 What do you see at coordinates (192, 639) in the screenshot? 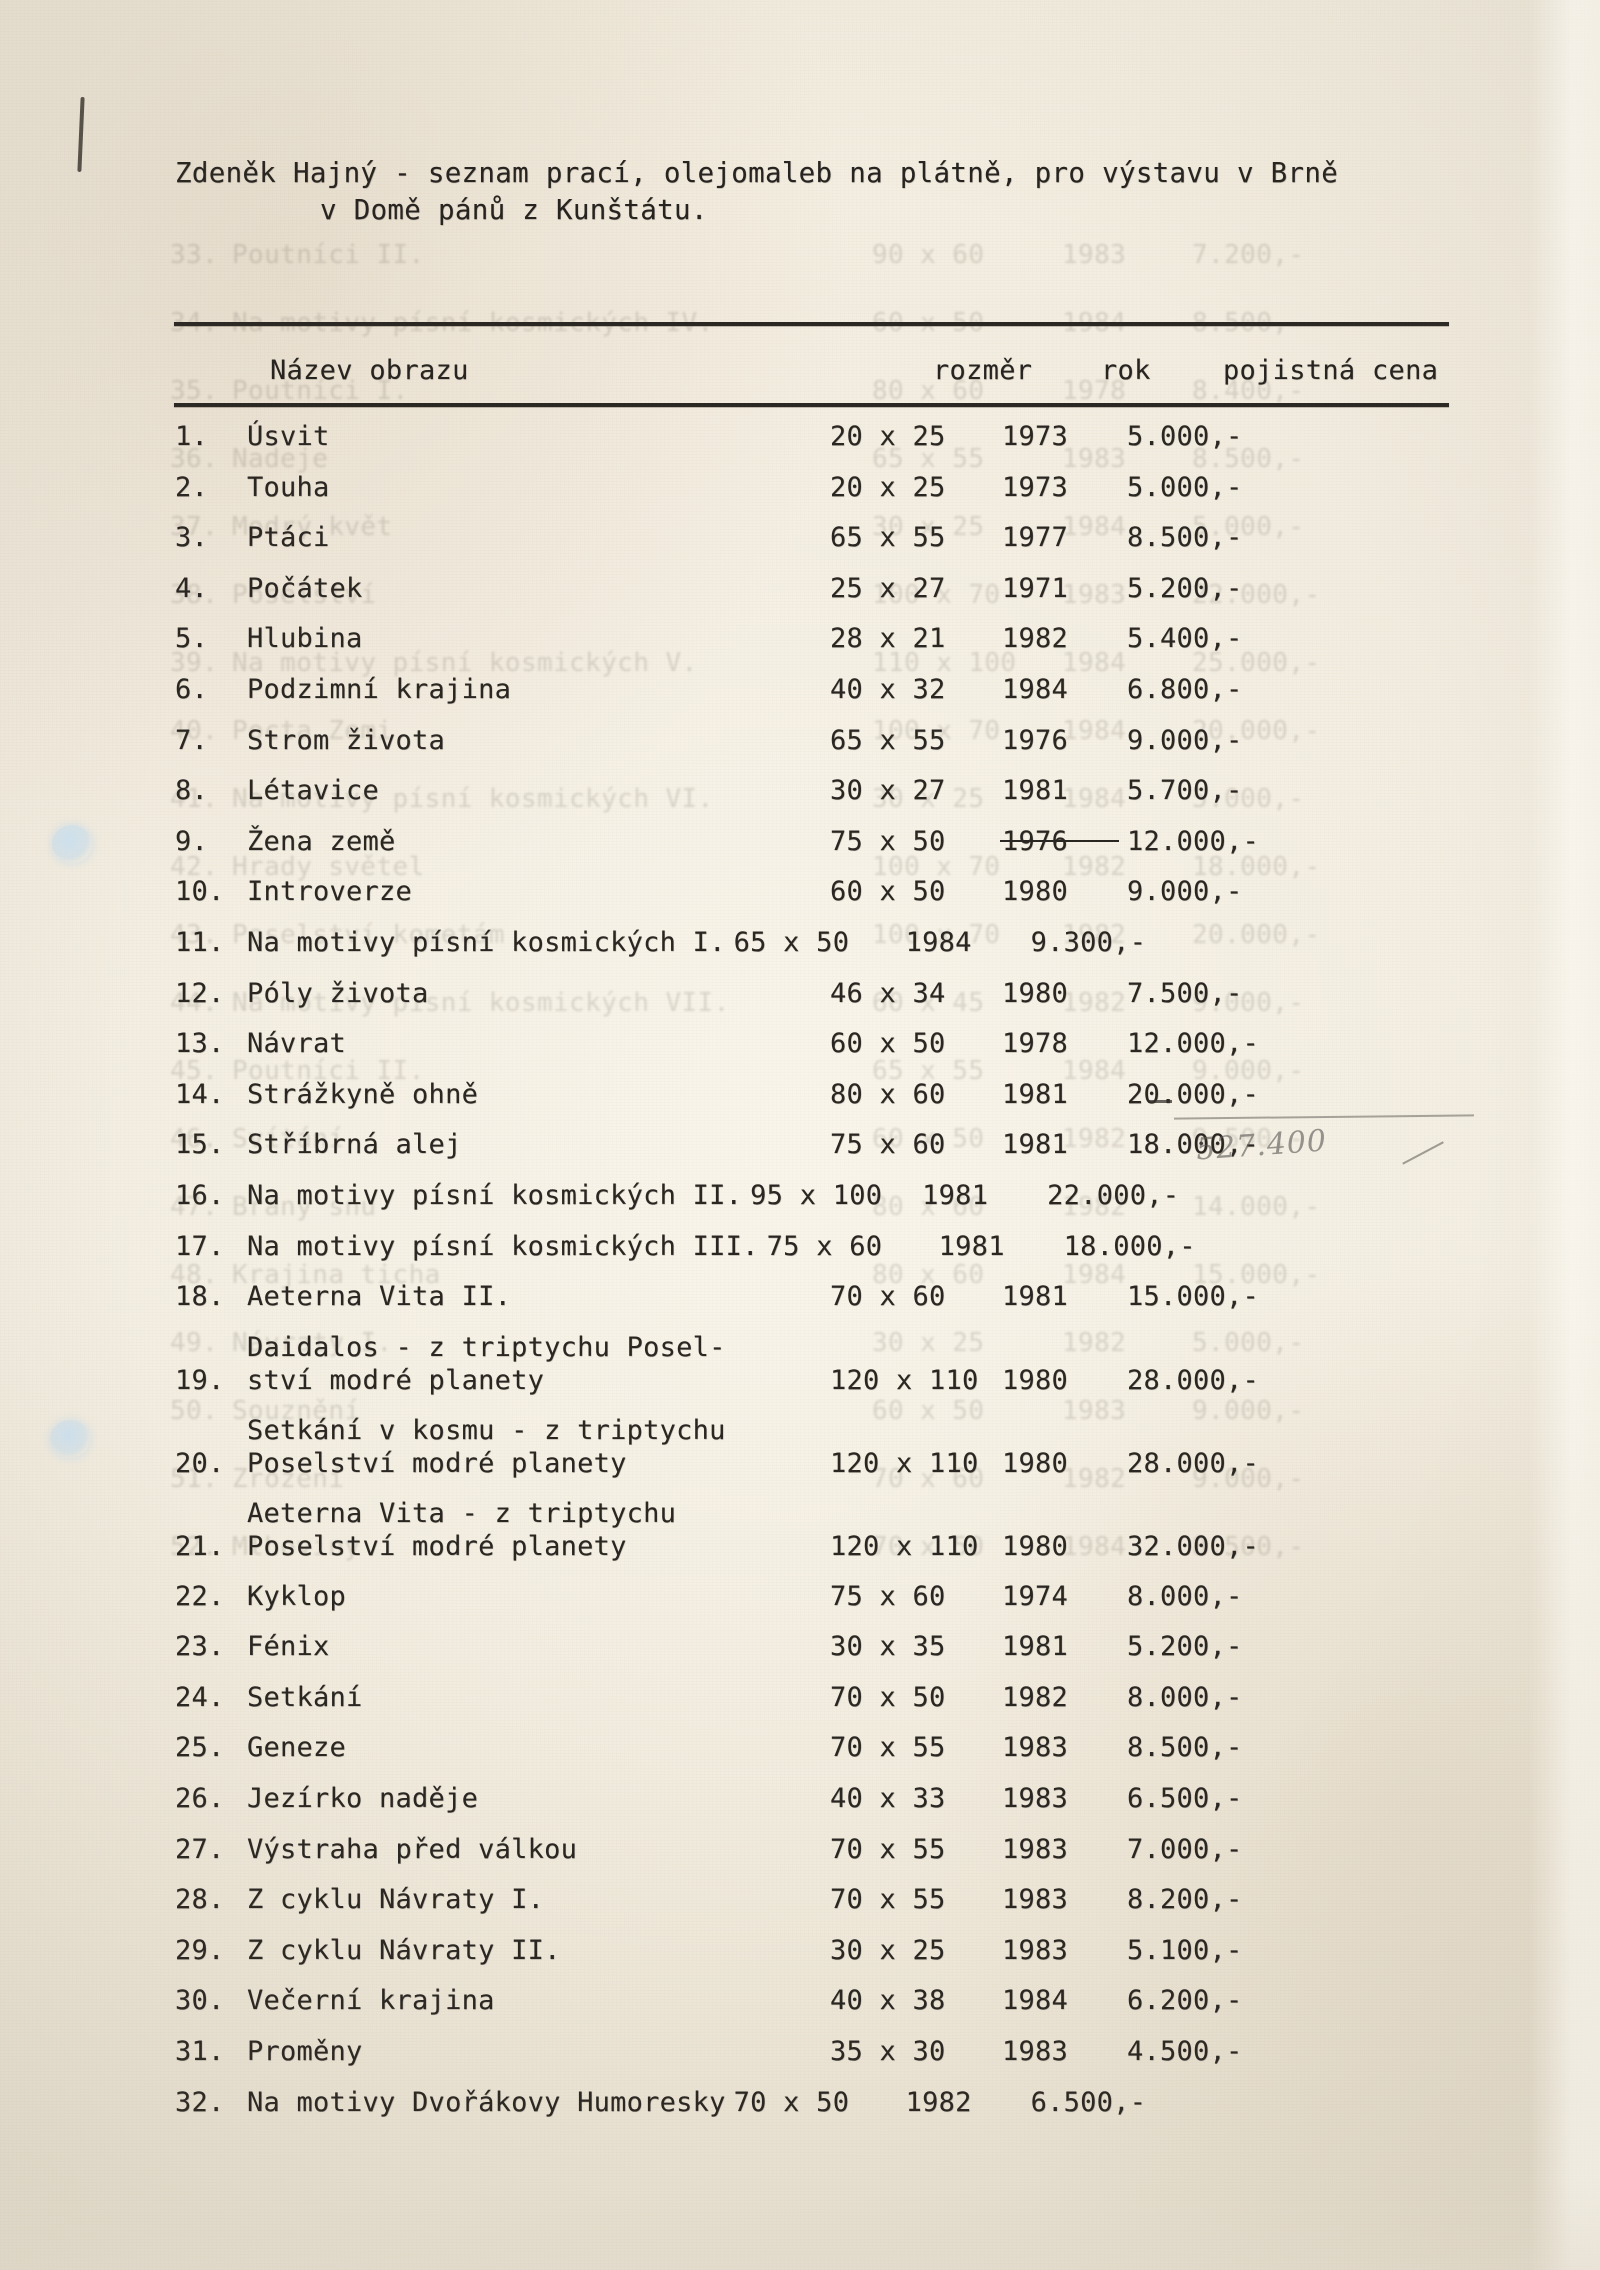
I see `row-index: 5.` at bounding box center [192, 639].